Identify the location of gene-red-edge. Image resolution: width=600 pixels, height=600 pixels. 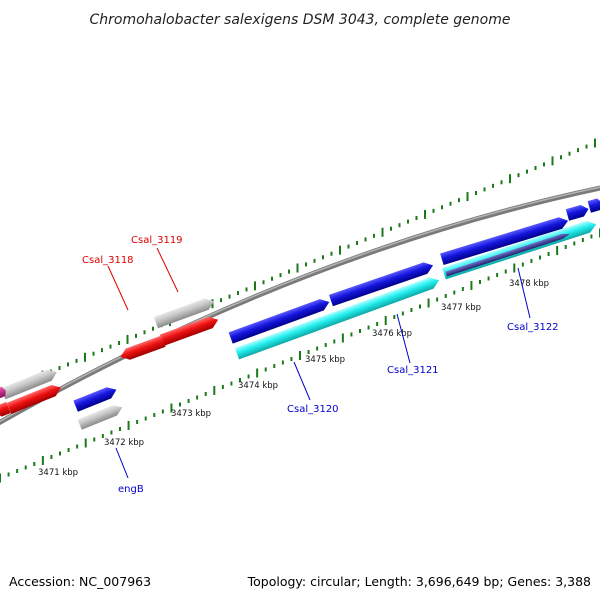
(5, 409).